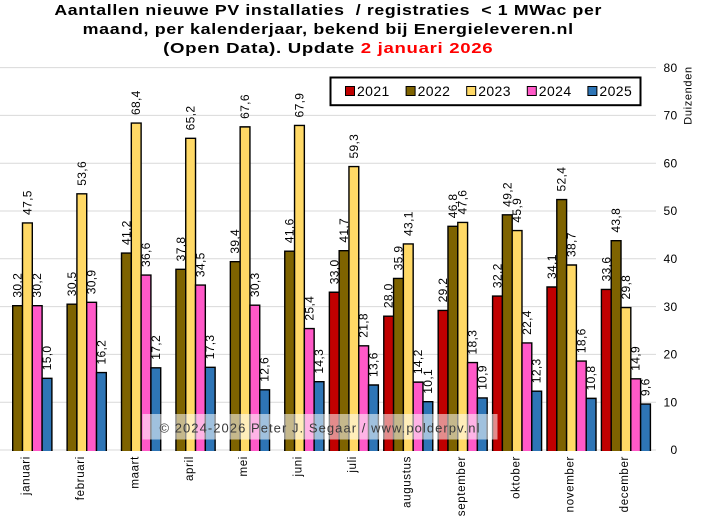  I want to click on svg-text: 20, so click(671, 355).